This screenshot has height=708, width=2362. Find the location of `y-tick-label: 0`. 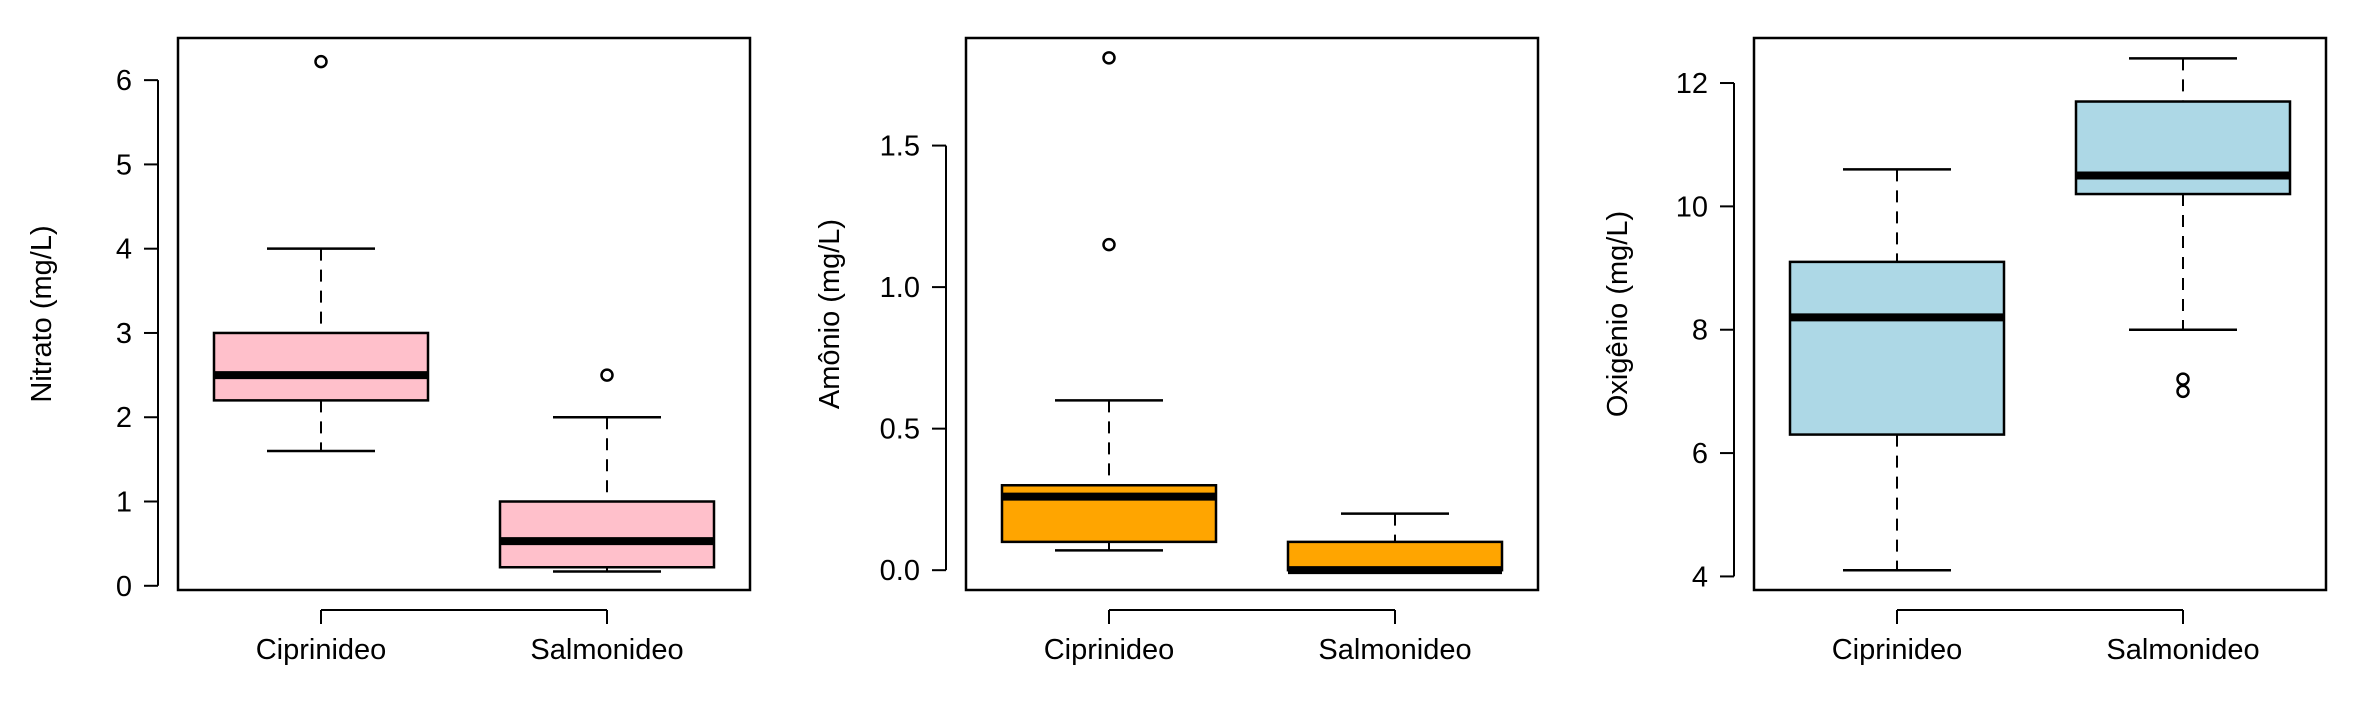

y-tick-label: 0 is located at coordinates (124, 587).